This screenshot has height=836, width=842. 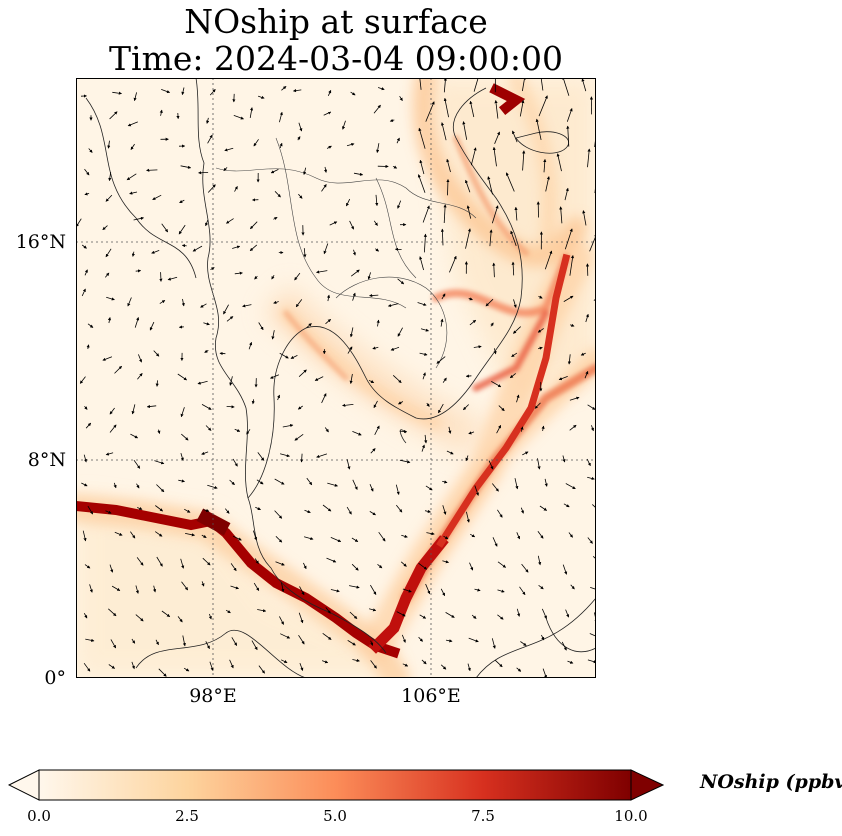 I want to click on x-tick-106e: 106°E, so click(x=431, y=696).